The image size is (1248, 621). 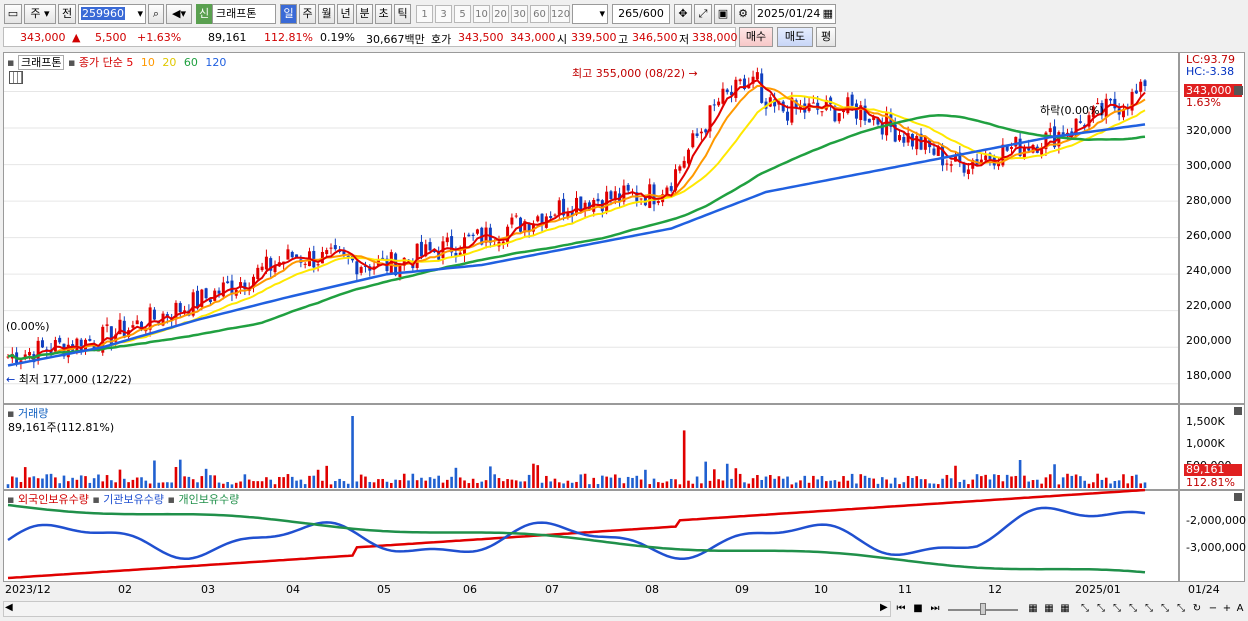 I want to click on tab-month: 월, so click(x=326, y=14).